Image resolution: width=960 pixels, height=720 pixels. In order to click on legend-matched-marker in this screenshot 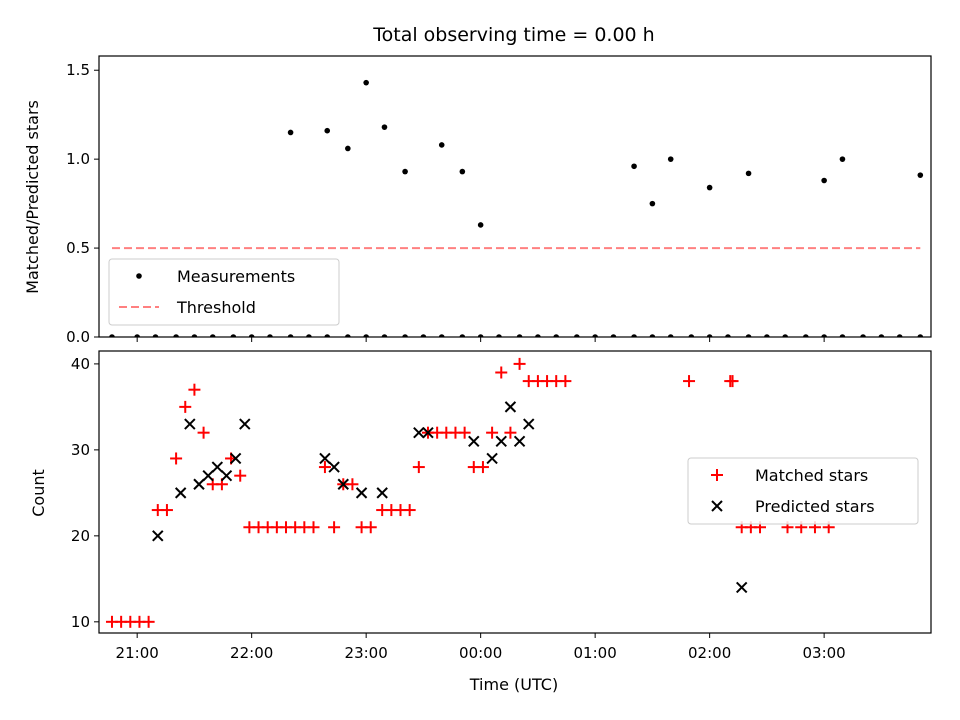, I will do `click(717, 475)`.